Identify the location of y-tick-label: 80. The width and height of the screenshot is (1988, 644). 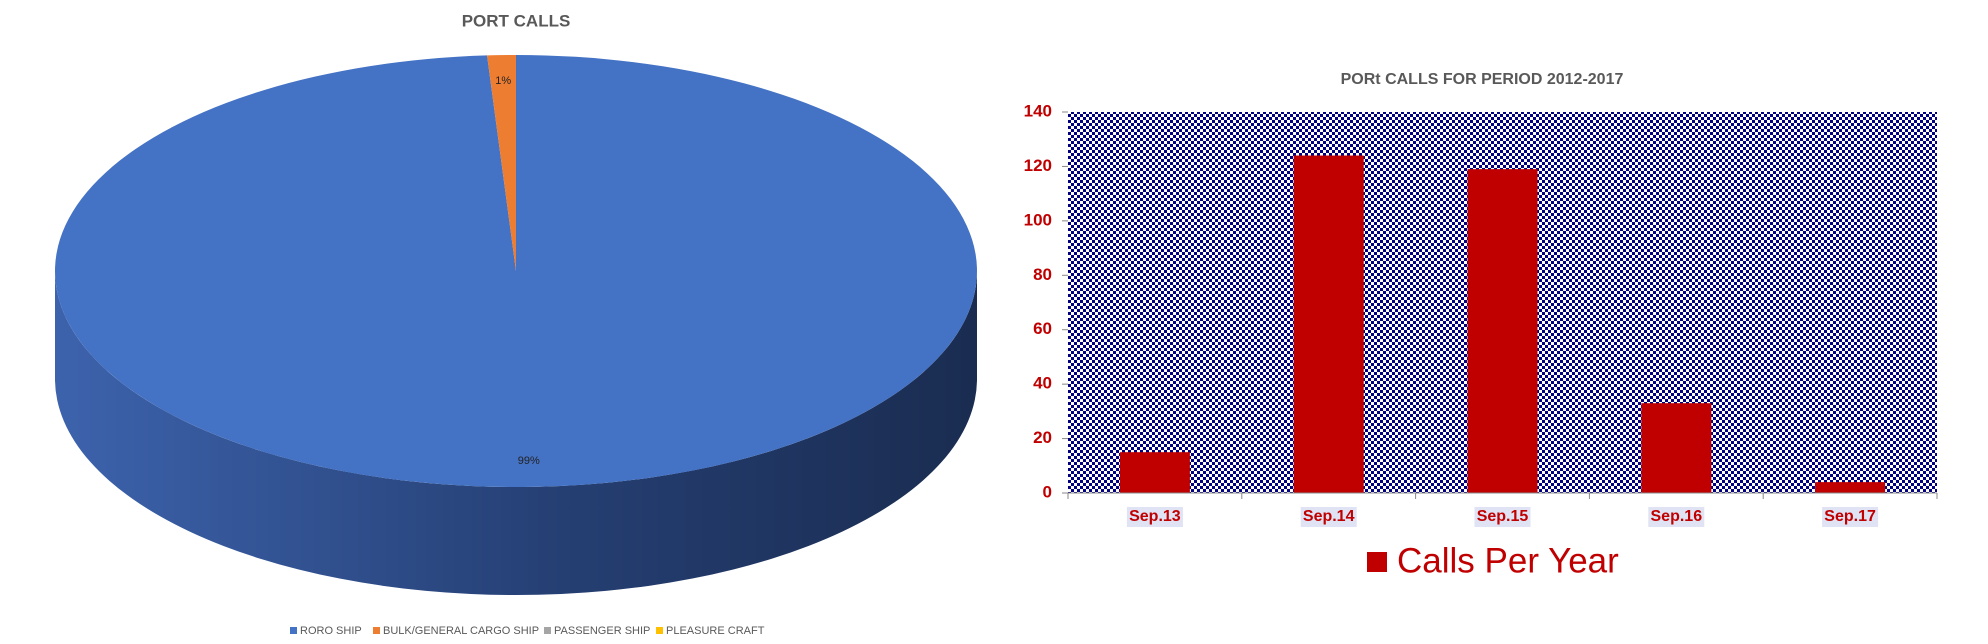
(1042, 274).